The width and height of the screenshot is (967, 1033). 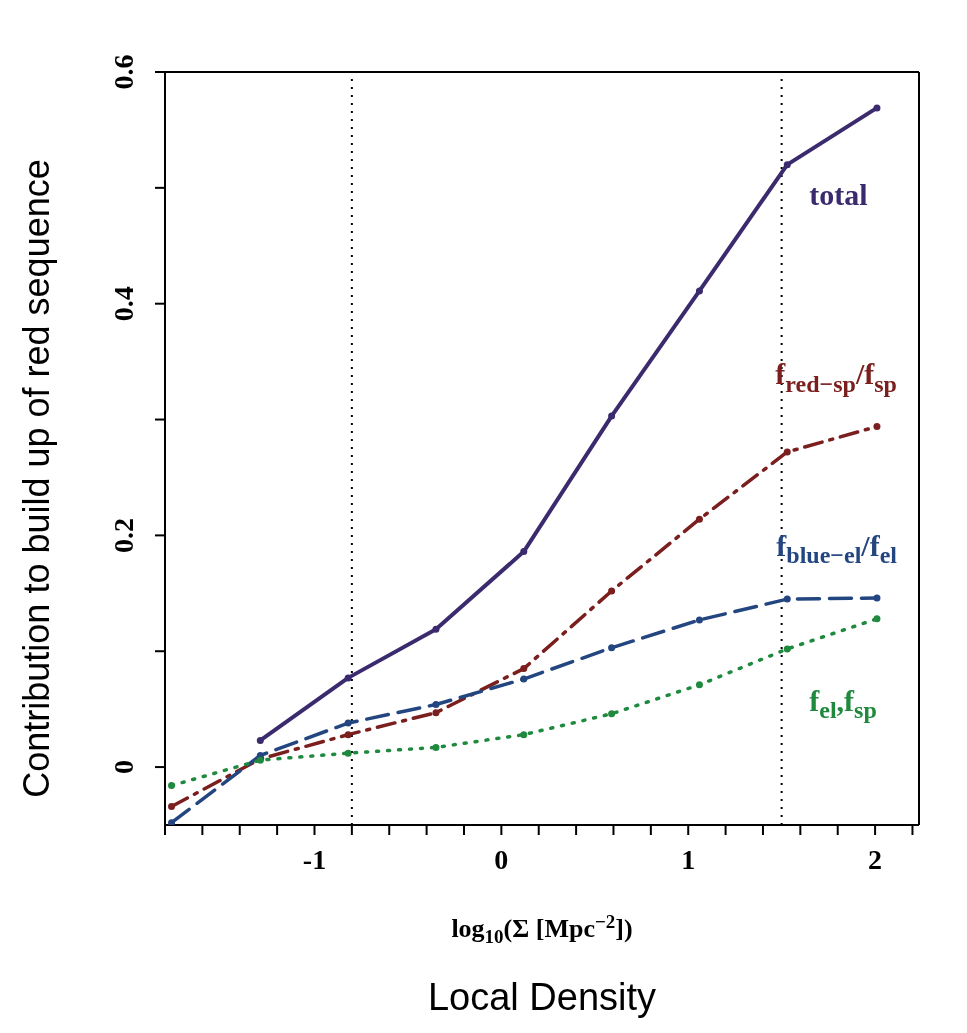 What do you see at coordinates (501, 859) in the screenshot?
I see `x-tick-label: 0` at bounding box center [501, 859].